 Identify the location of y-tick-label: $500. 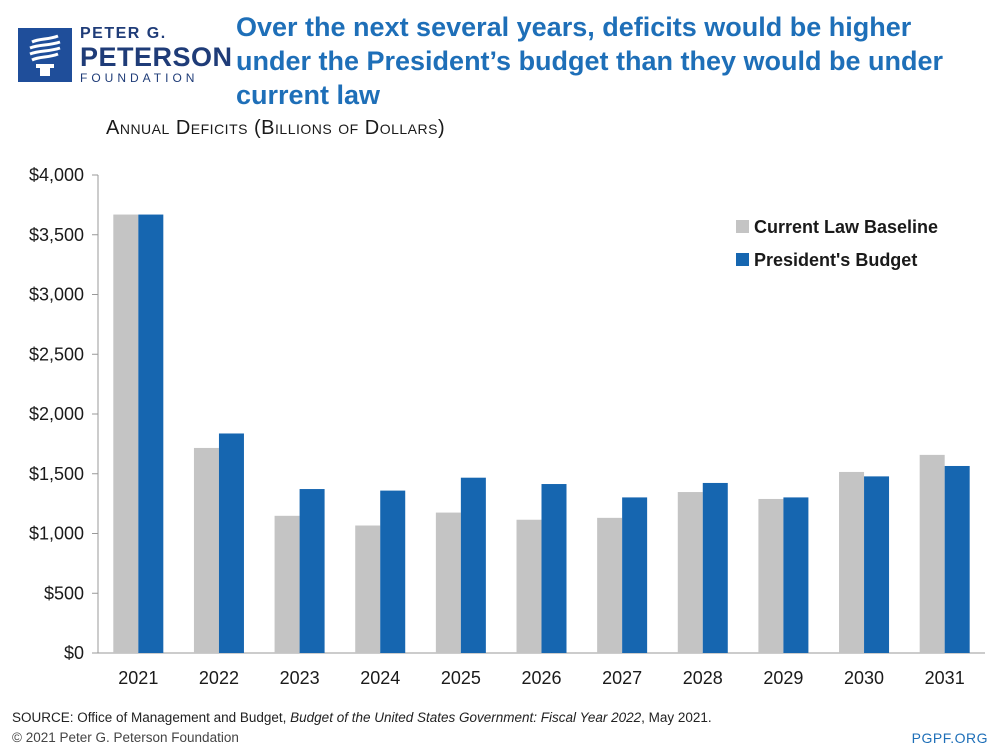
(64, 593).